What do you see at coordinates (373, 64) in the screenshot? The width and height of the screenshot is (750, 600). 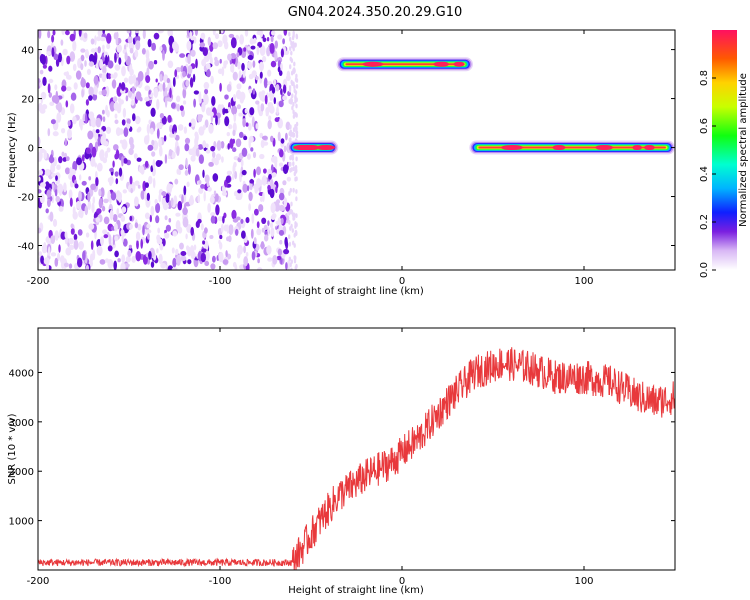 I see `spectrogram-band-hotspot` at bounding box center [373, 64].